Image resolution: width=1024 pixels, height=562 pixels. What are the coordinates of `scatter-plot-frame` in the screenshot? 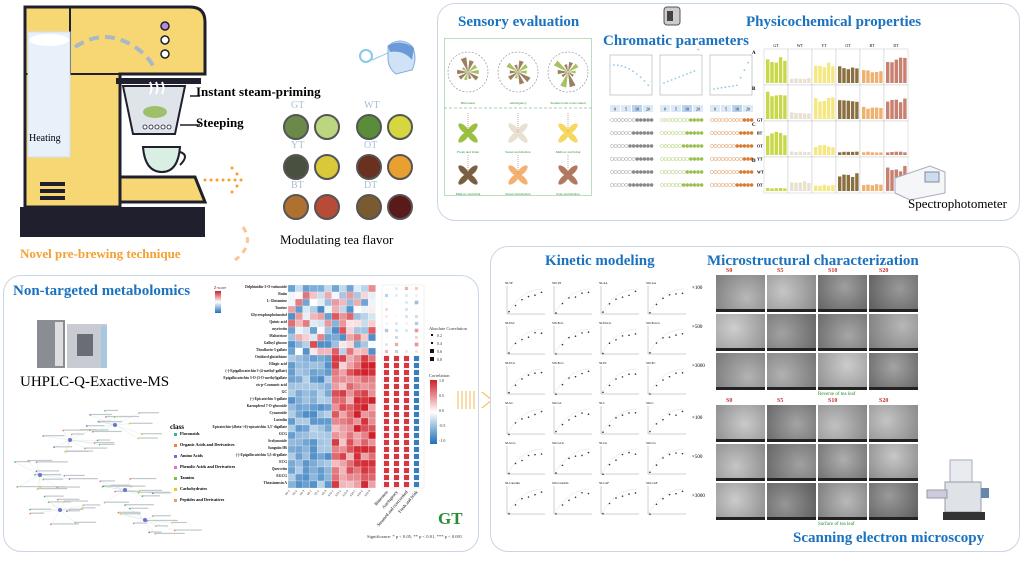 It's located at (631, 75).